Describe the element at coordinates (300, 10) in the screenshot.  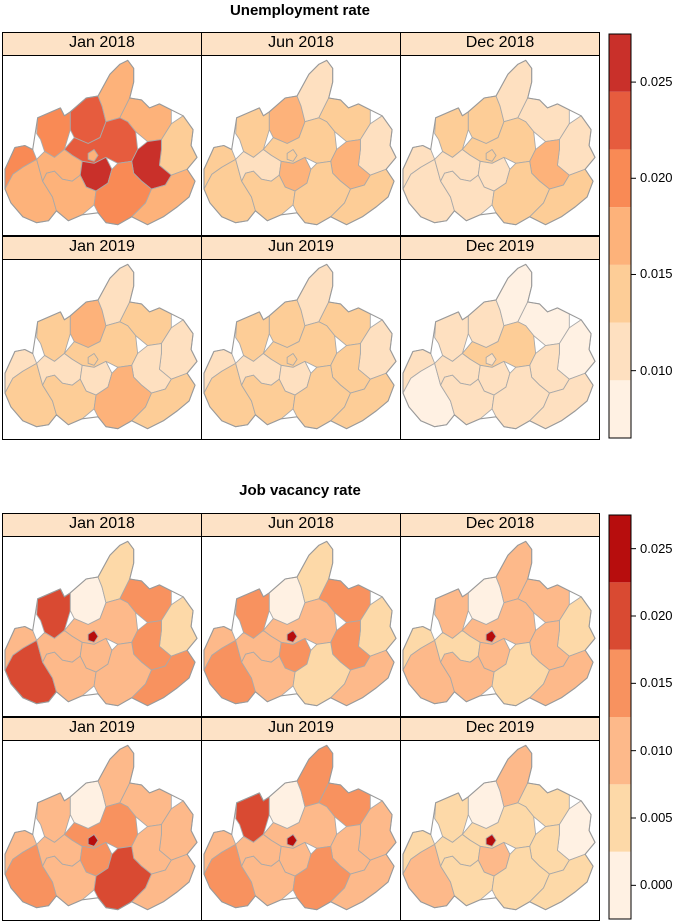
I see `chart-title: Unemployment rate` at that location.